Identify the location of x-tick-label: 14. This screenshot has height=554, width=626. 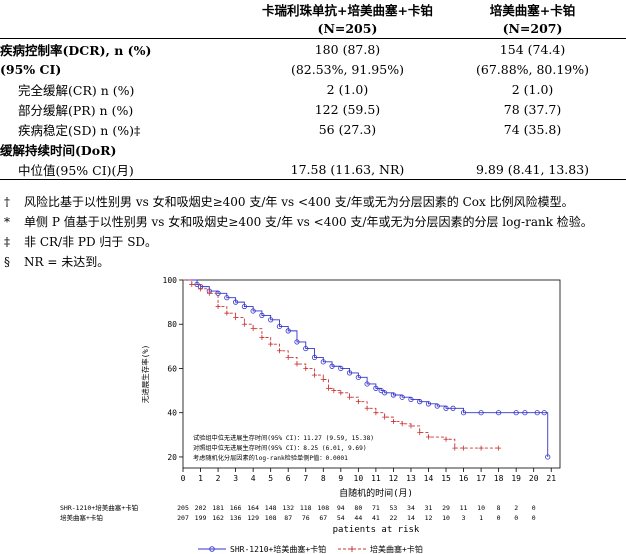
(429, 478).